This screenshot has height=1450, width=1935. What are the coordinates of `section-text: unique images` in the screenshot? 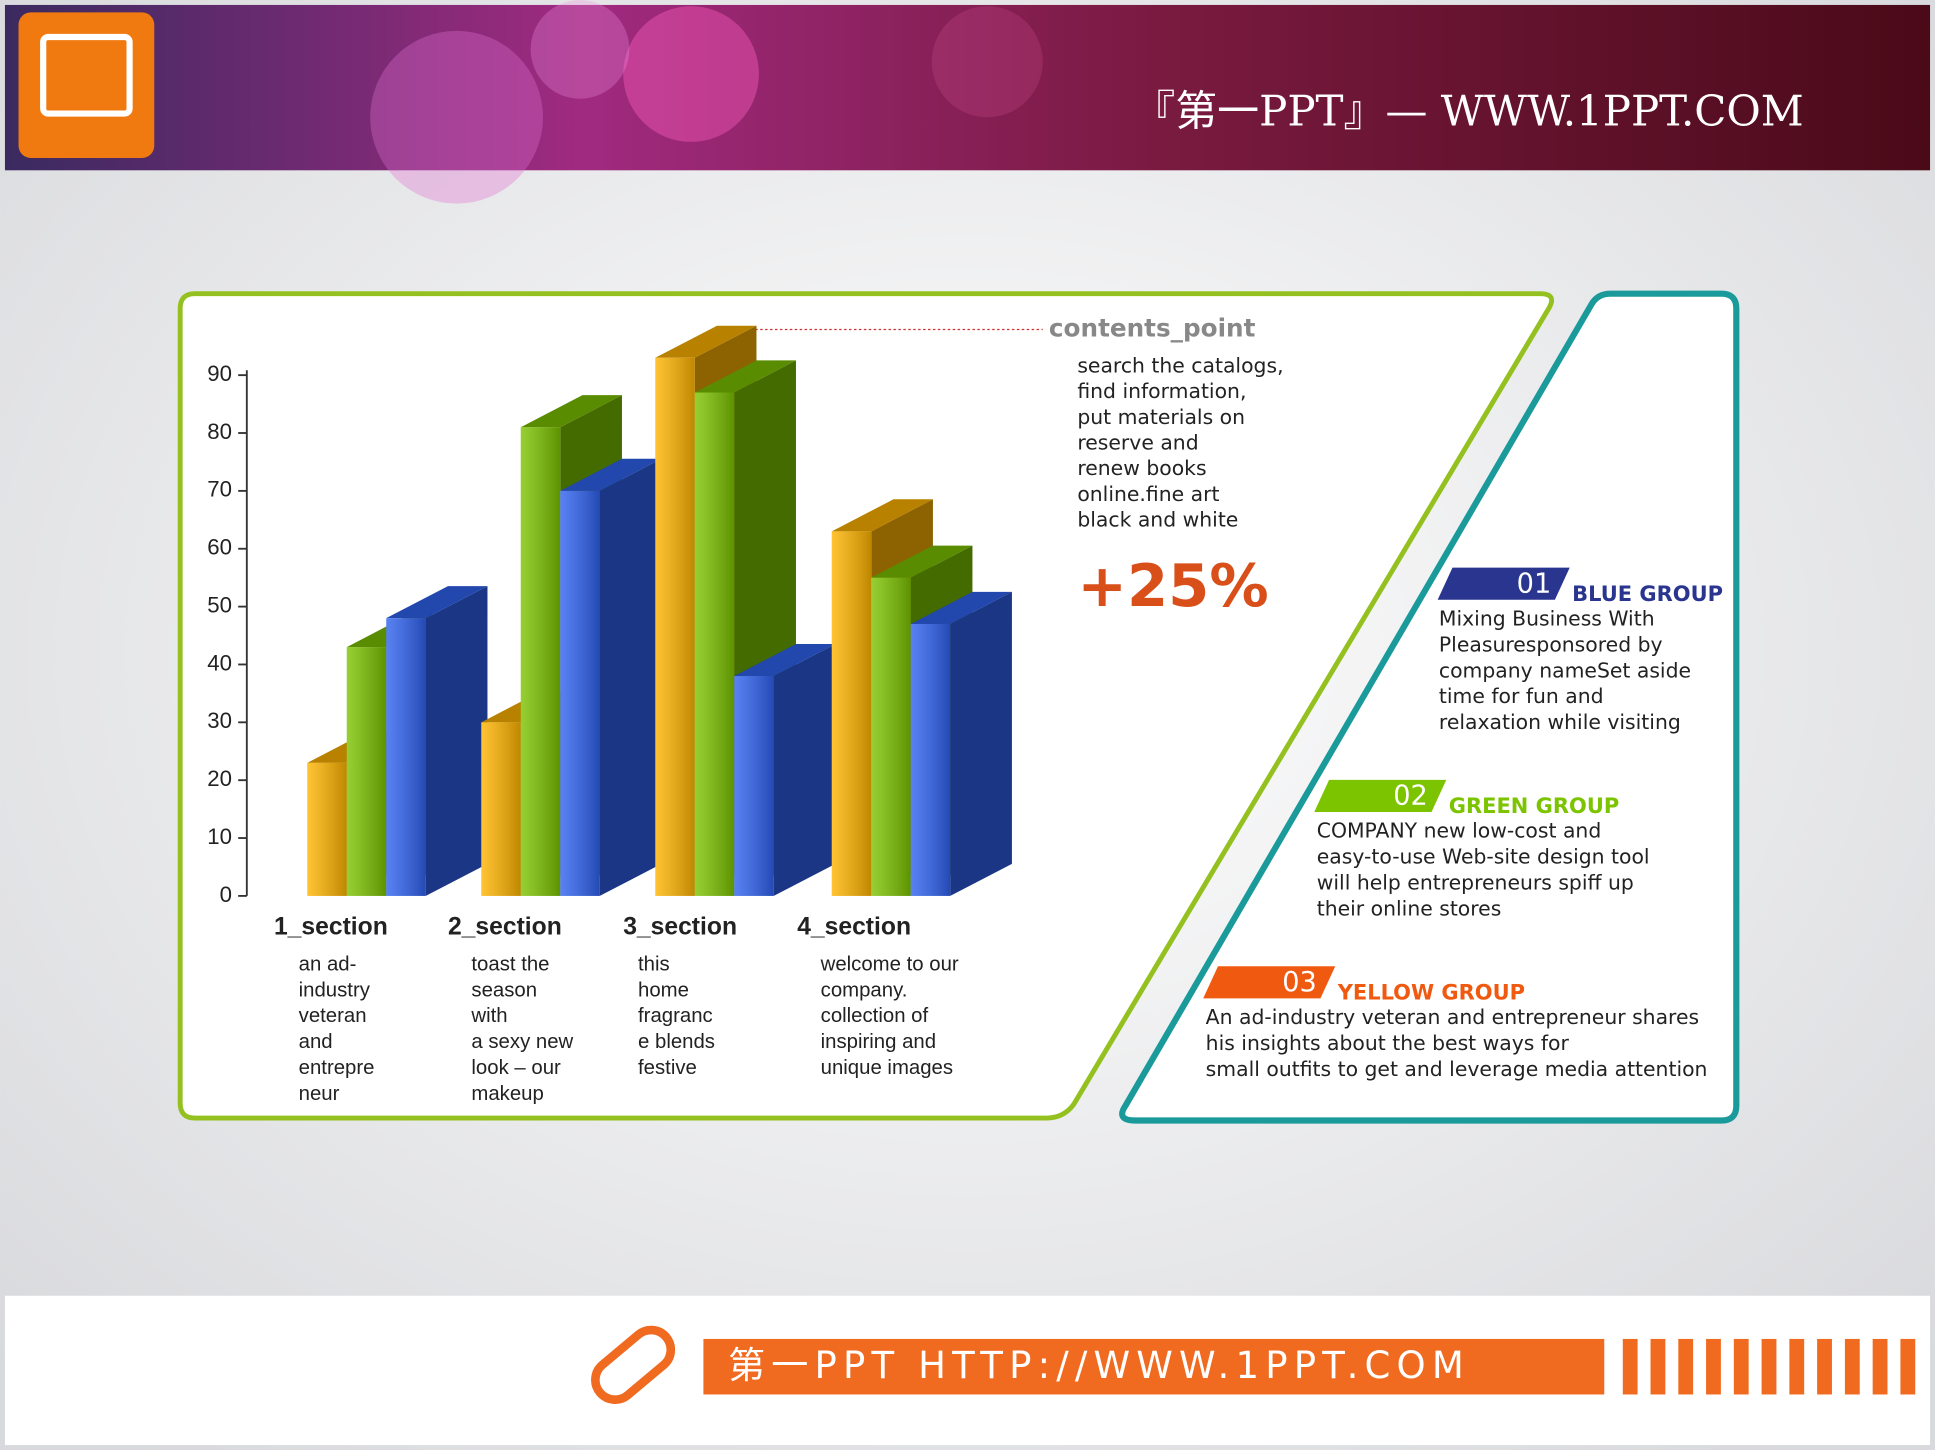 It's located at (887, 1068).